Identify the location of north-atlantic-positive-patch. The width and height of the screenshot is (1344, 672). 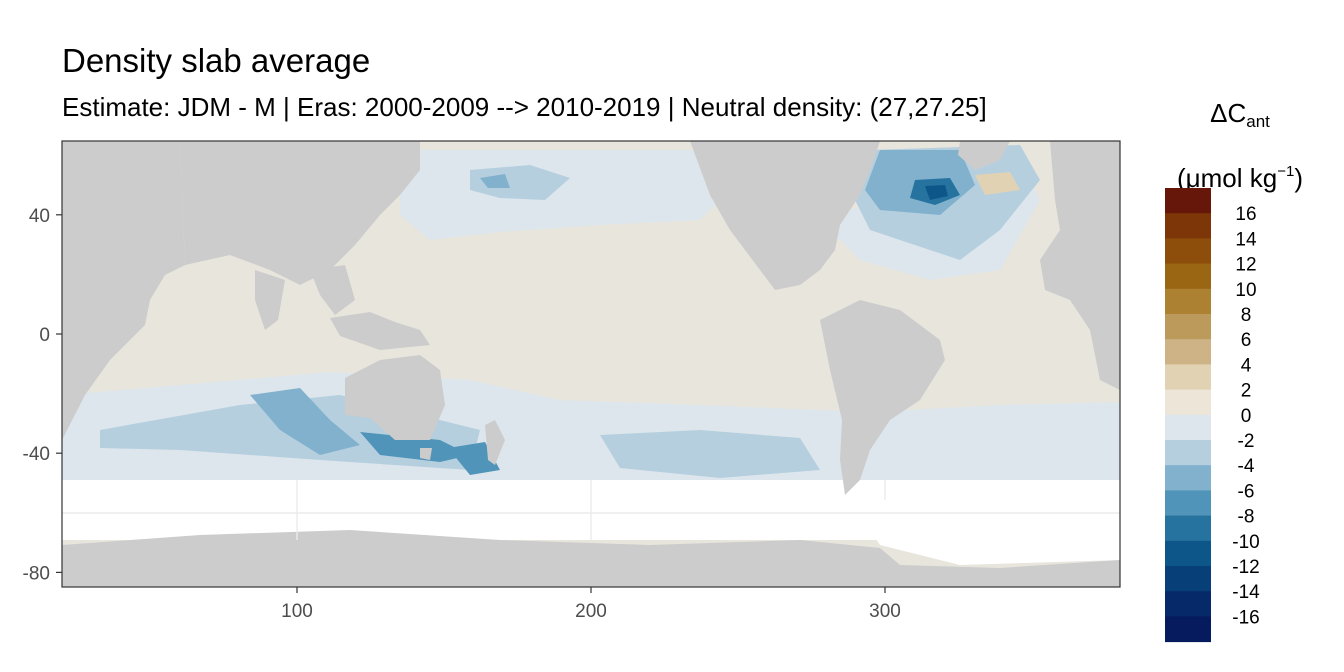
(997, 183).